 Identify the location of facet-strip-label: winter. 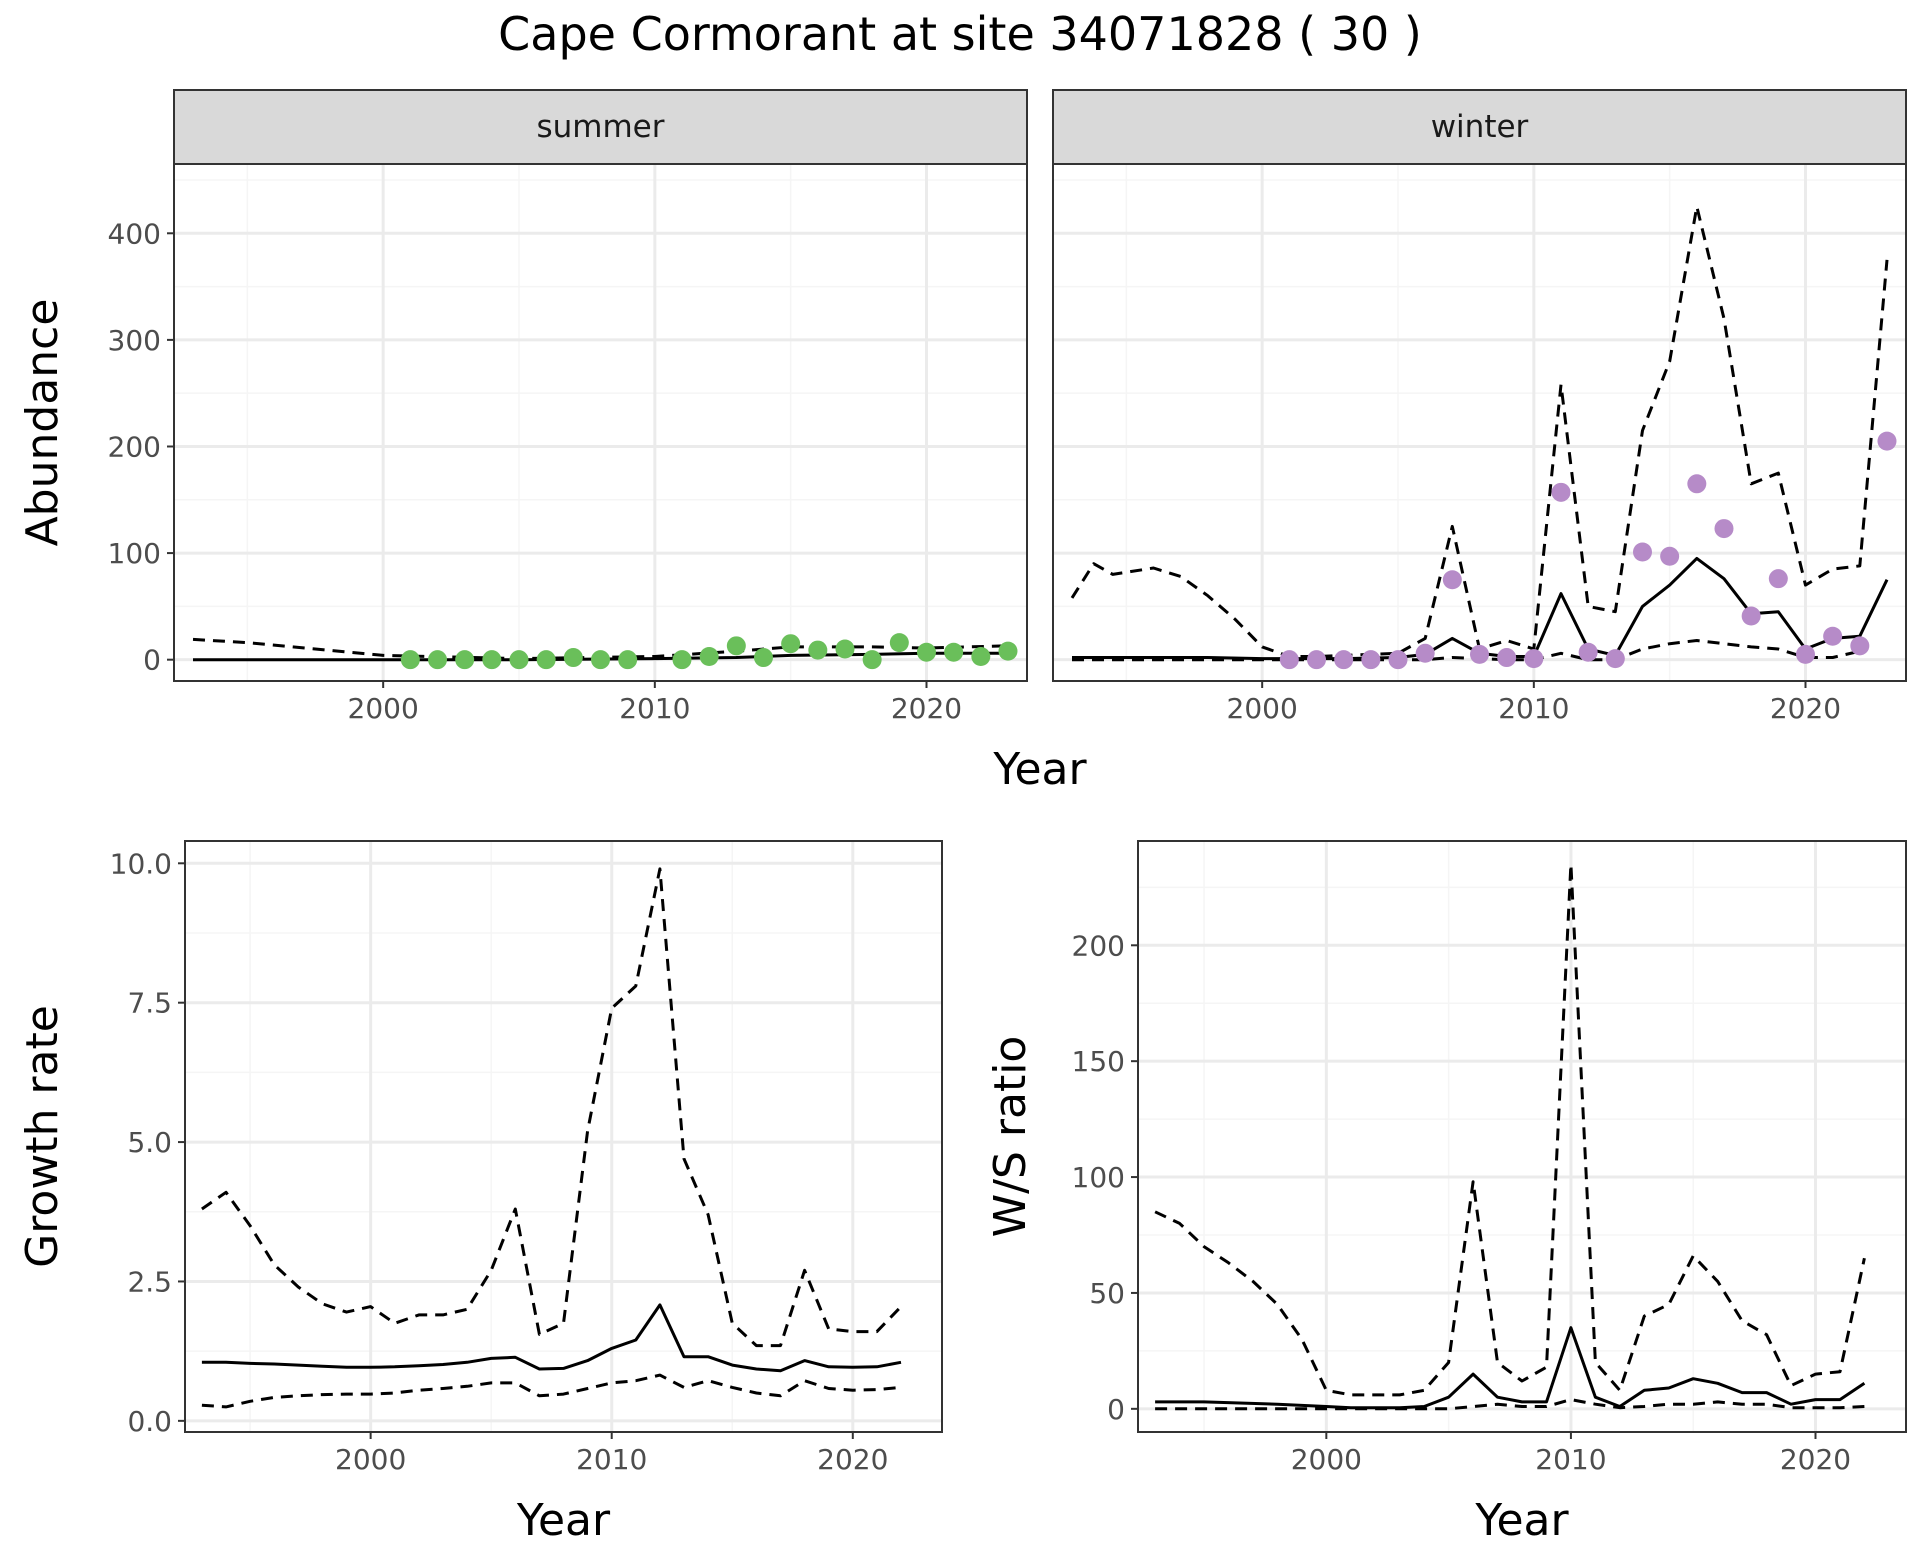
(1480, 127).